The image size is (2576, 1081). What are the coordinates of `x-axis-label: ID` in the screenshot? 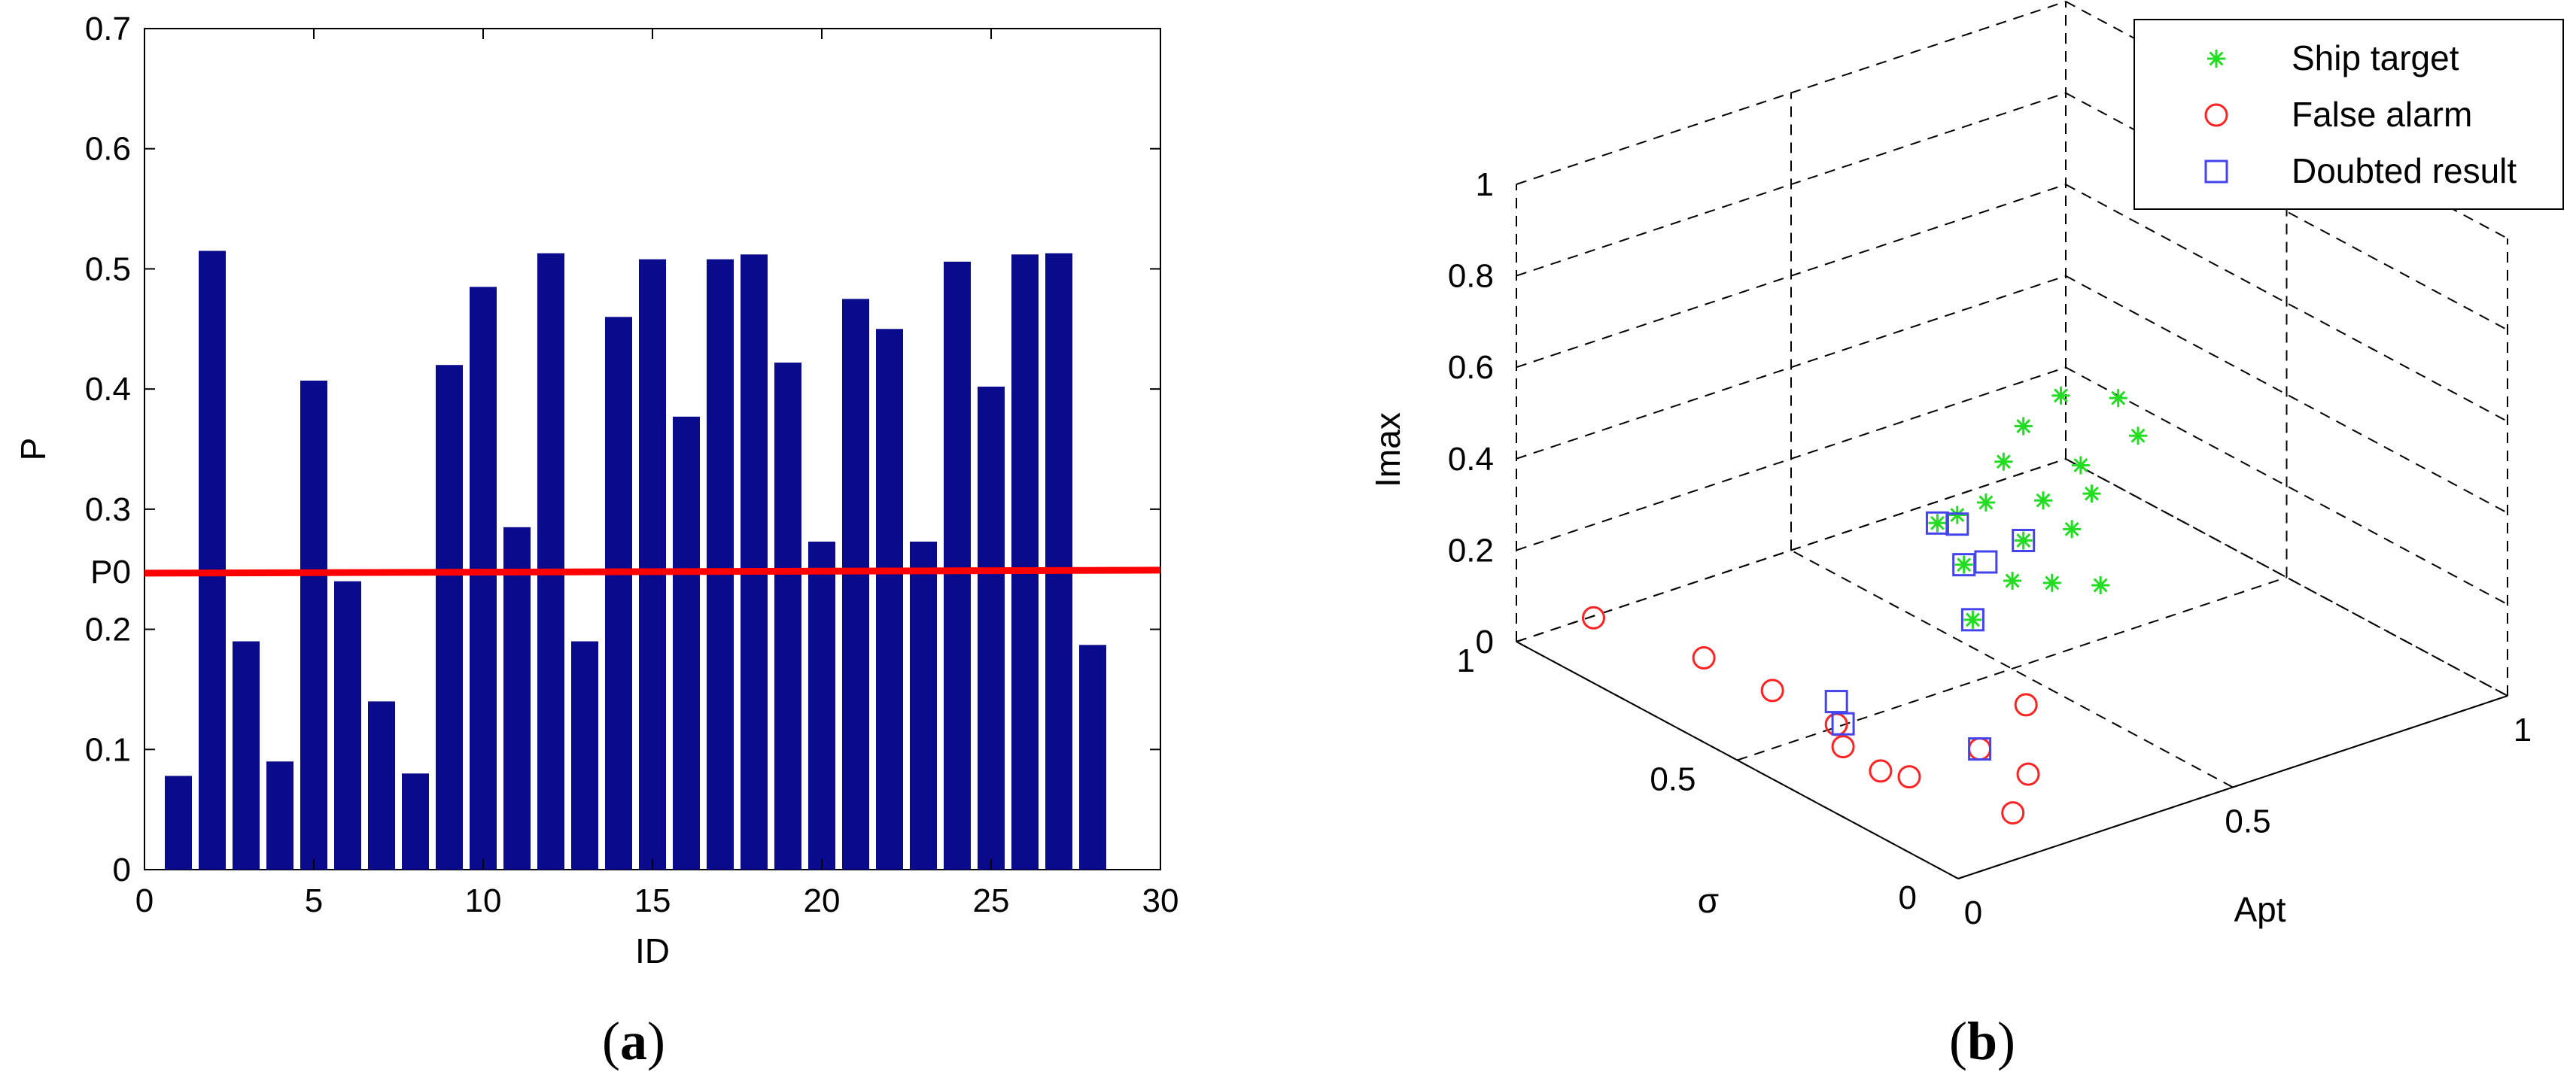 It's located at (652, 950).